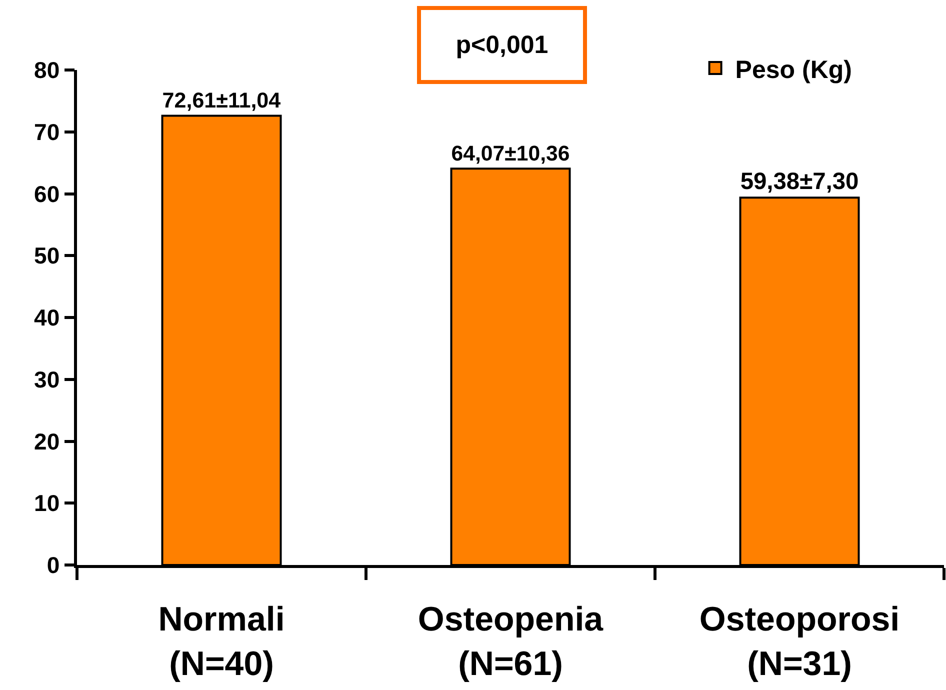 Image resolution: width=946 pixels, height=690 pixels. What do you see at coordinates (53, 565) in the screenshot?
I see `y-tick-label: 0` at bounding box center [53, 565].